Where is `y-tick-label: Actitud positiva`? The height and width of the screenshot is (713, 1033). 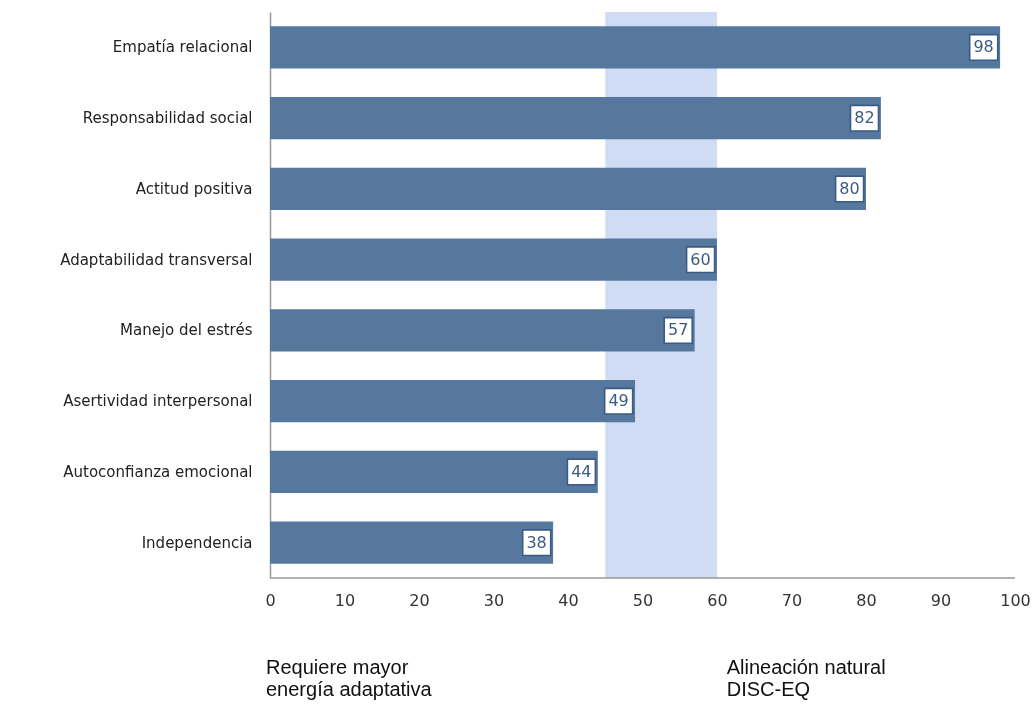
y-tick-label: Actitud positiva is located at coordinates (194, 188).